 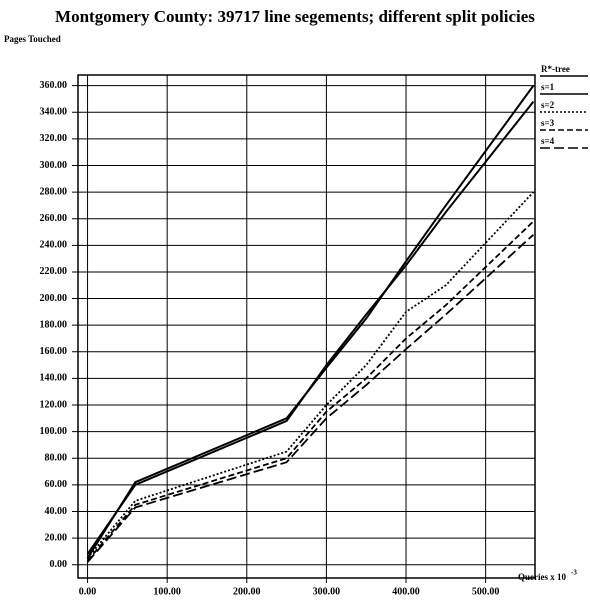 I want to click on x-tick-label: 200.00, so click(x=247, y=591).